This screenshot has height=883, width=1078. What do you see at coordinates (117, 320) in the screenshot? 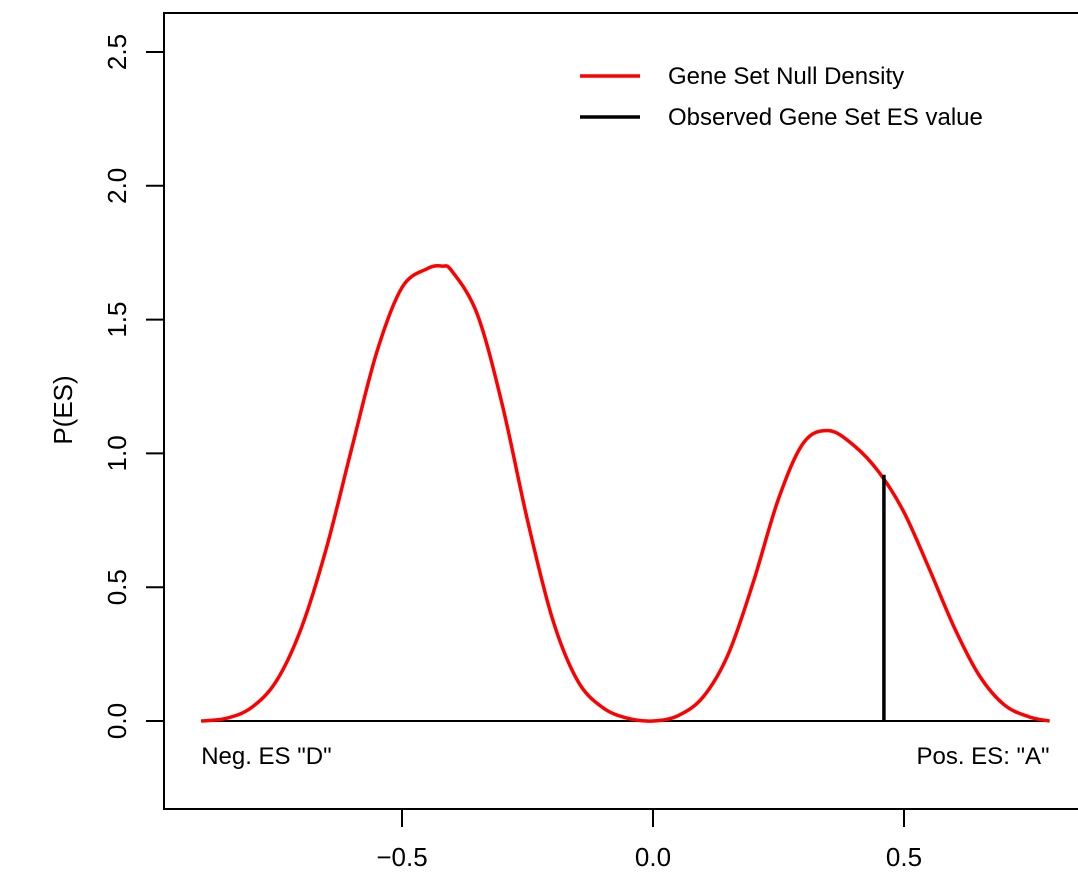
I see `y-tick-label: 1.5` at bounding box center [117, 320].